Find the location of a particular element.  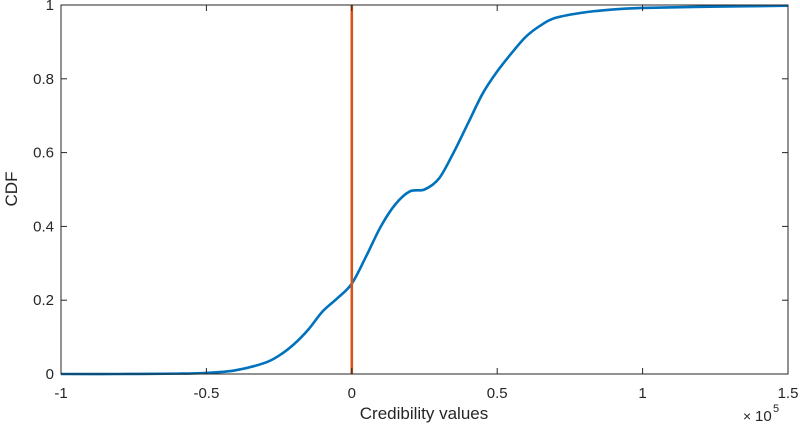

x-tick-label: 1.5 is located at coordinates (788, 393).